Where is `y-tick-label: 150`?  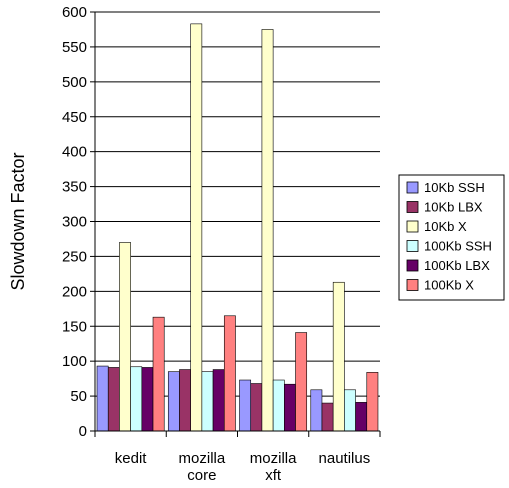 y-tick-label: 150 is located at coordinates (74, 326).